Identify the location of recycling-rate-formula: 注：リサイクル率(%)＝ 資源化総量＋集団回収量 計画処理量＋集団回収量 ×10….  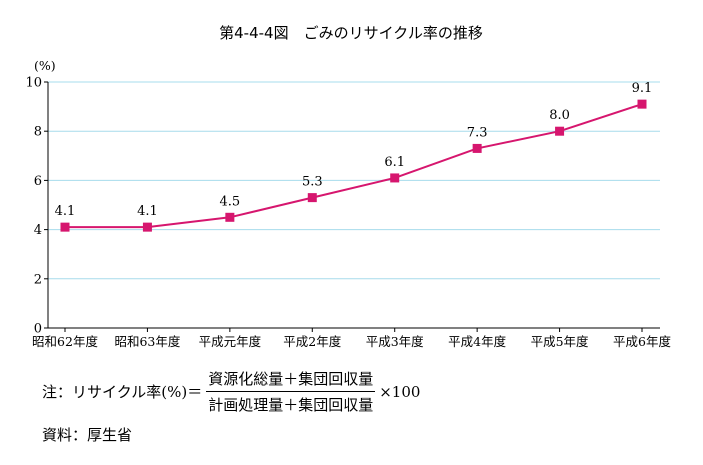
(231, 391).